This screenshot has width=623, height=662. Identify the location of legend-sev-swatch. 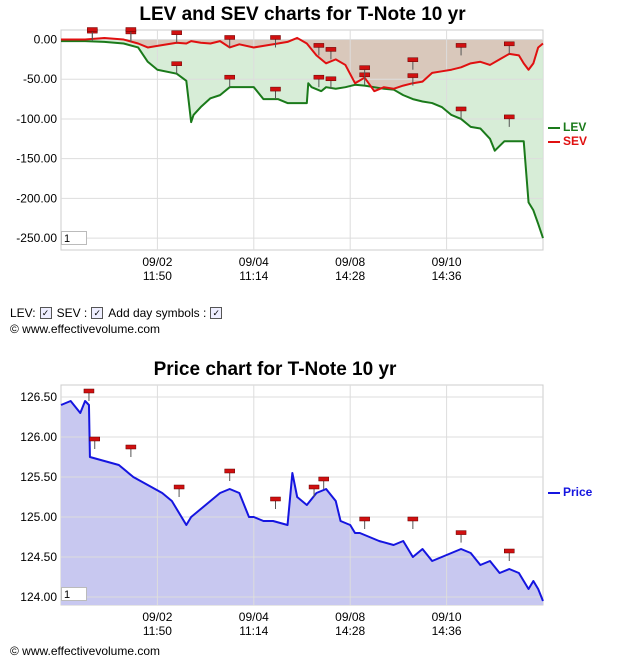
(554, 141).